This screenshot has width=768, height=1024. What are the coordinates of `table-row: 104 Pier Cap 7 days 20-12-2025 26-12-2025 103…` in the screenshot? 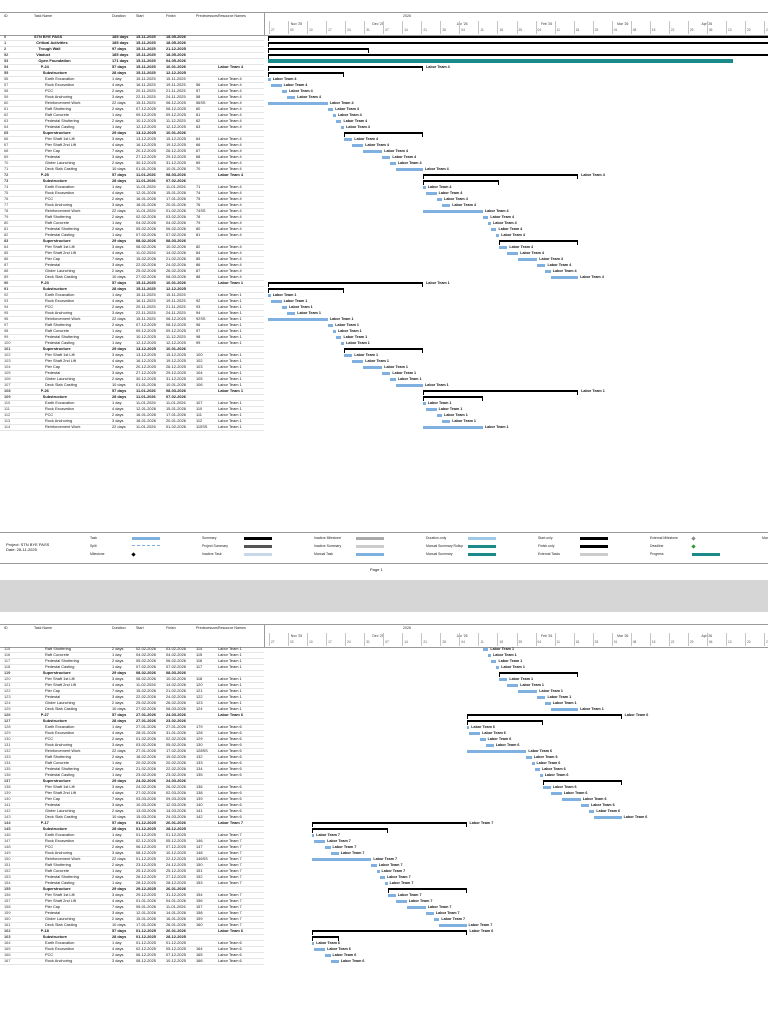 It's located at (132, 367).